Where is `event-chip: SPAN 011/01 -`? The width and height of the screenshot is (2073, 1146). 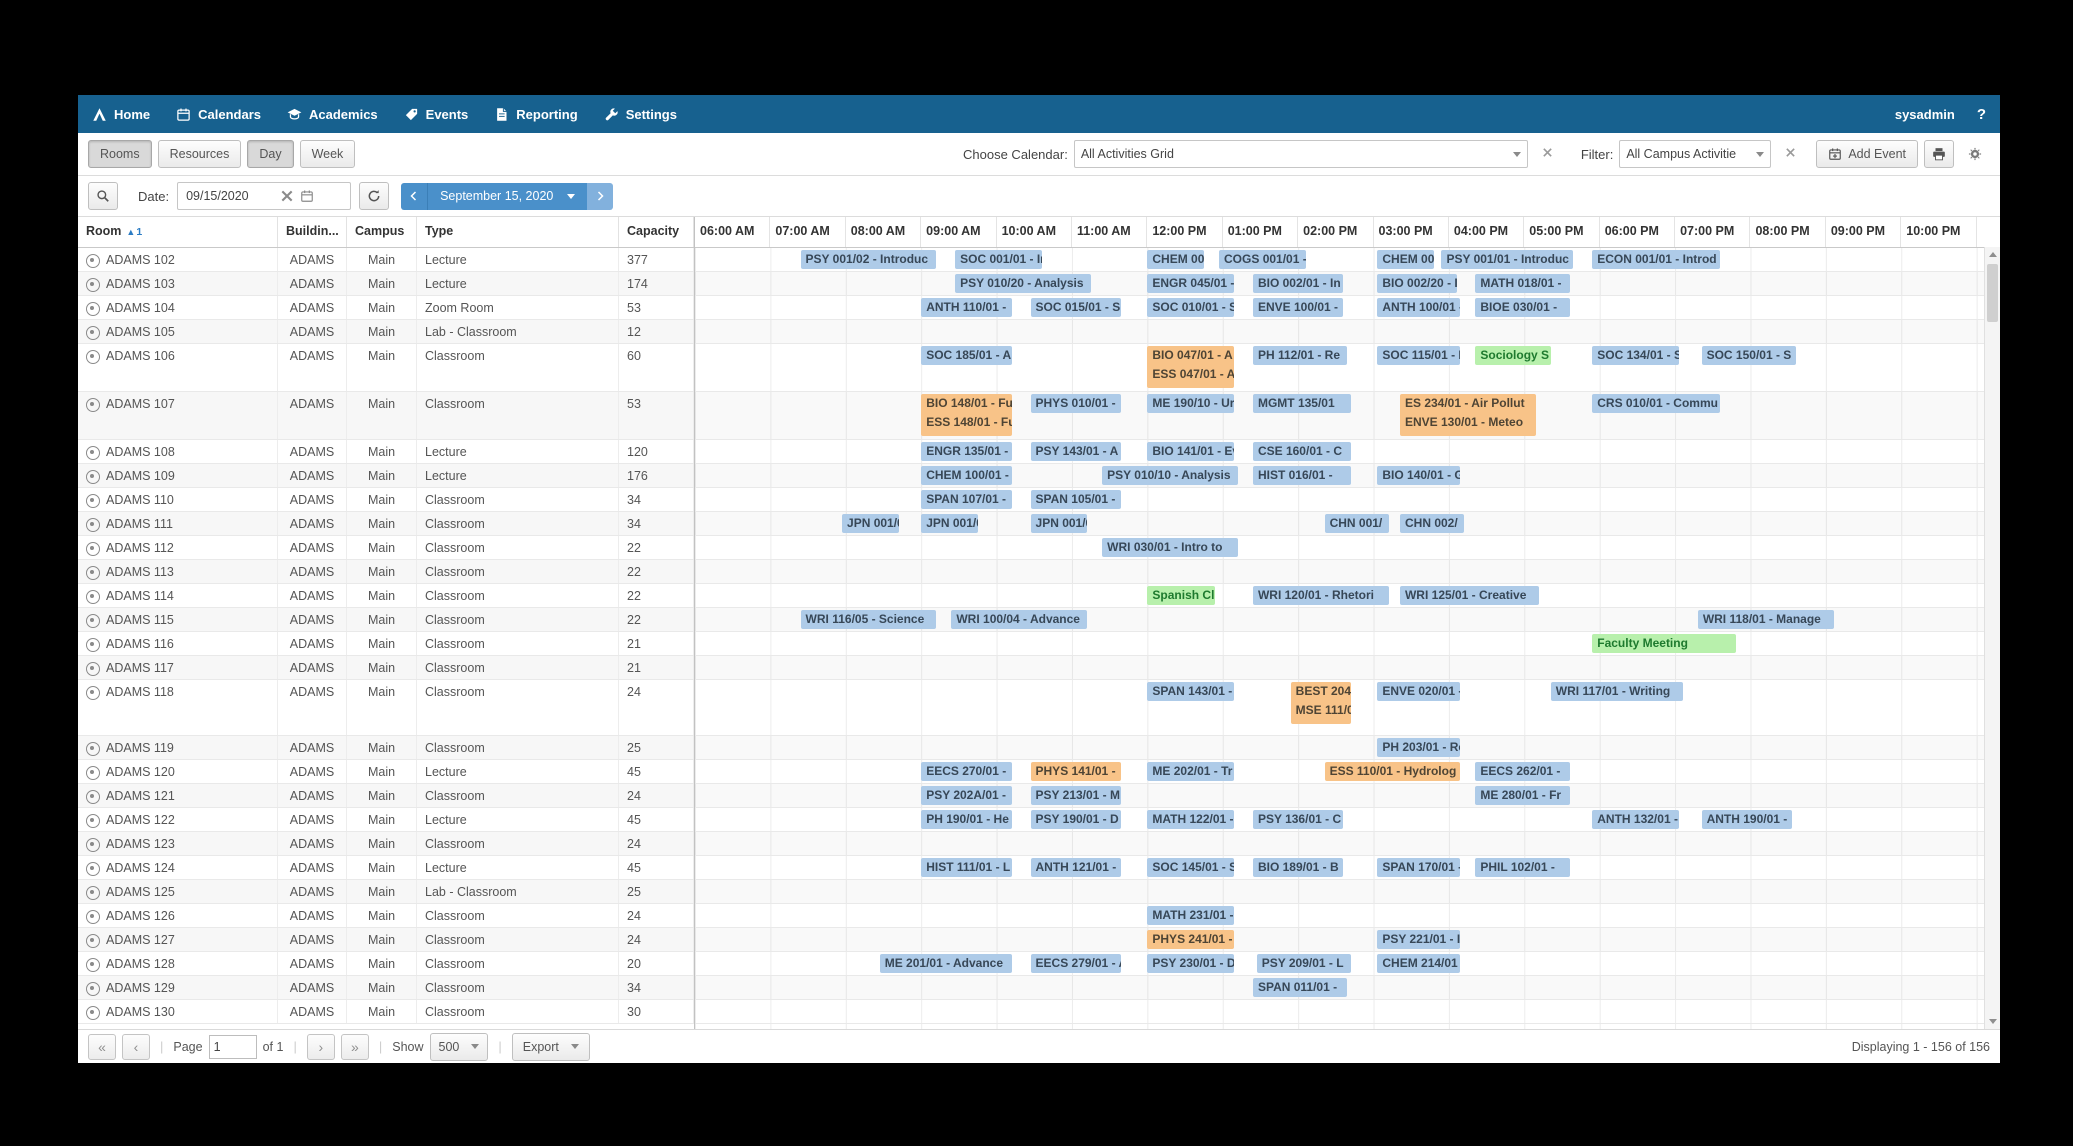 event-chip: SPAN 011/01 - is located at coordinates (1300, 987).